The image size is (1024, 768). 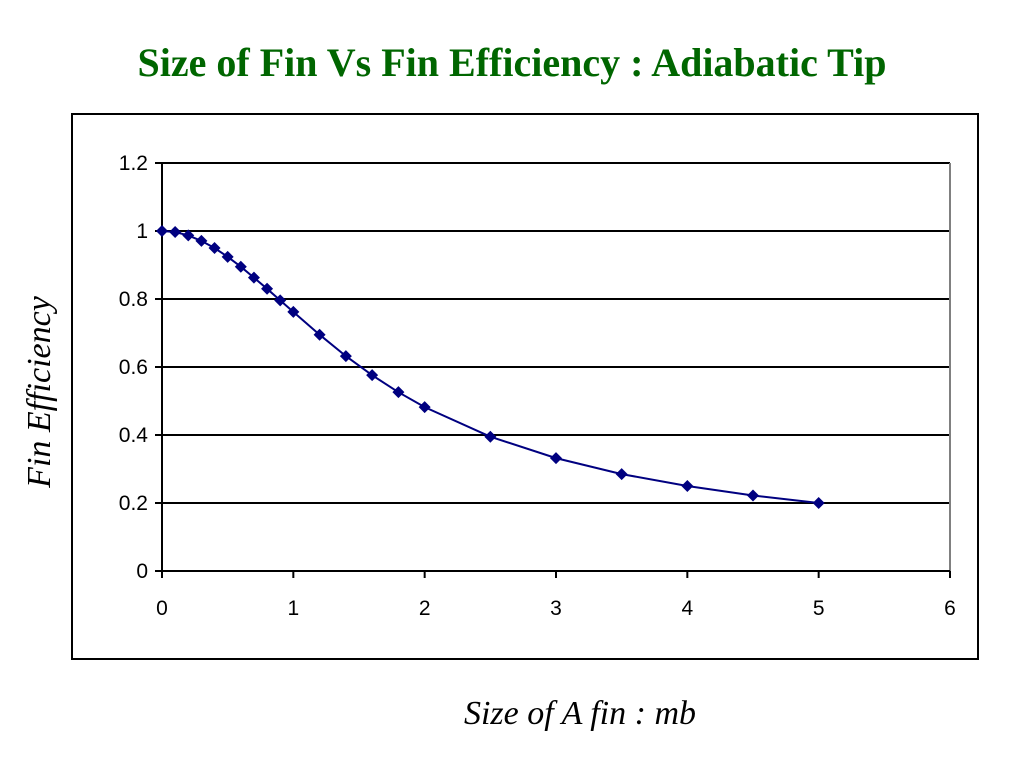 What do you see at coordinates (687, 608) in the screenshot?
I see `x-tick-label: 4` at bounding box center [687, 608].